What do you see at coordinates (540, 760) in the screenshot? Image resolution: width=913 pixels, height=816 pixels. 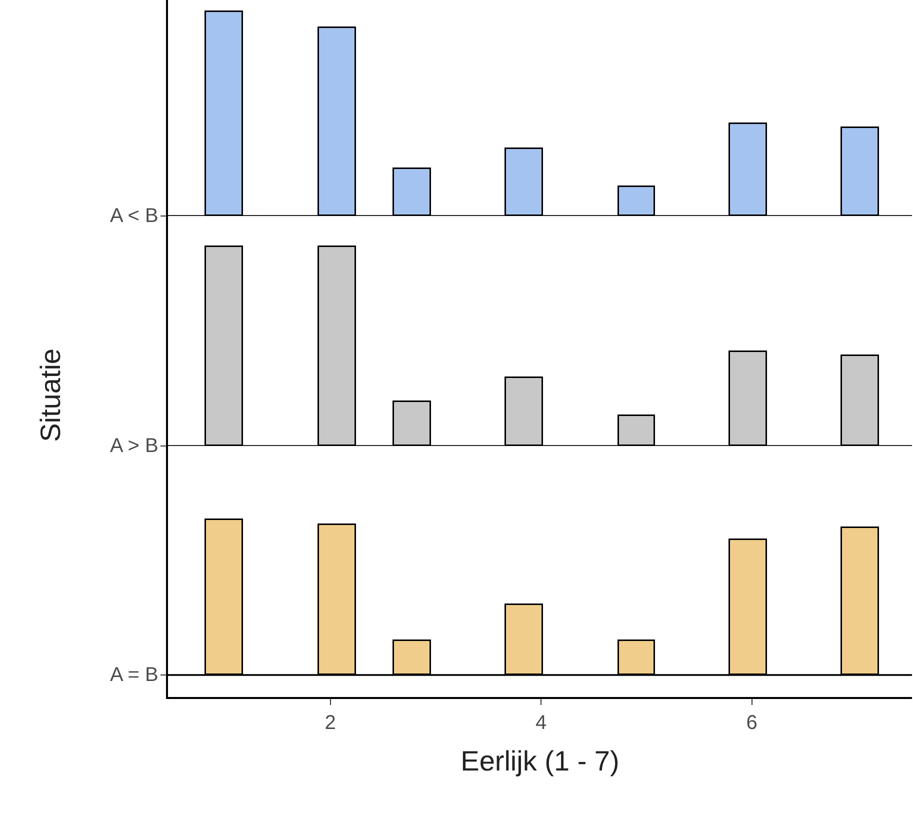 I see `x-axis-title: Eerlijk (1 - 7)` at bounding box center [540, 760].